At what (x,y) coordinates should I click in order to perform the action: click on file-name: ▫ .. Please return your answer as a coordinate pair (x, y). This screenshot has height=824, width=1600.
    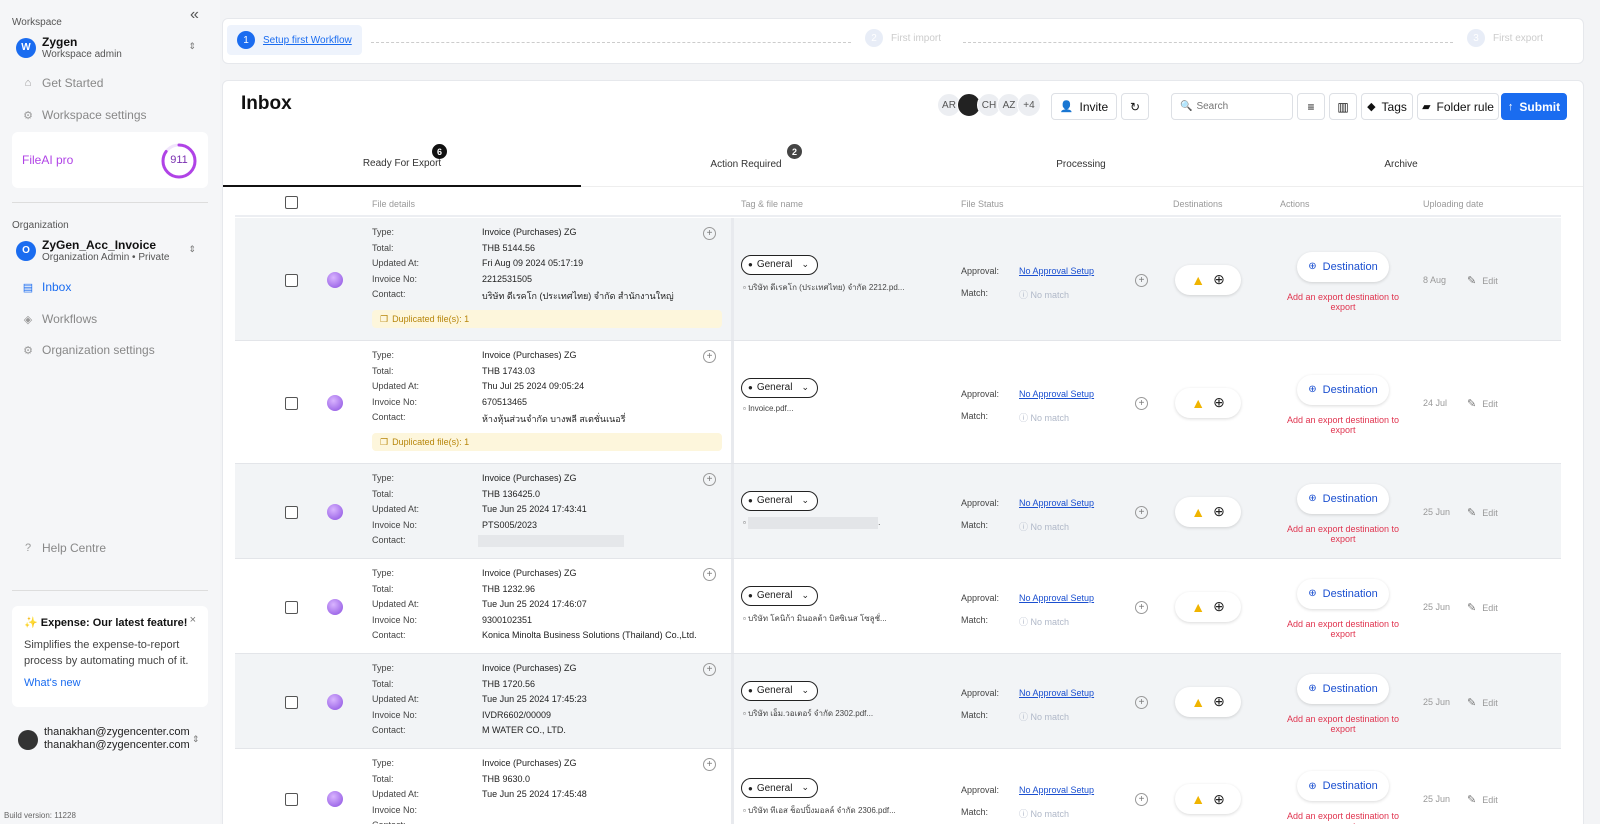
    Looking at the image, I should click on (812, 522).